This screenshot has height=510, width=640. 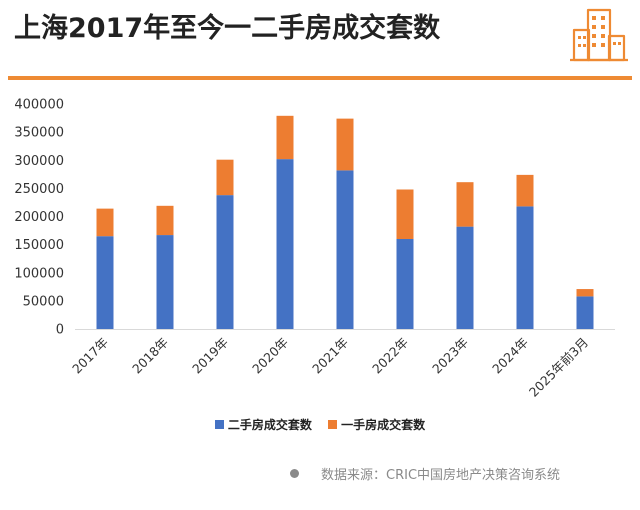 I want to click on x-tick-label: 2021年, so click(x=330, y=356).